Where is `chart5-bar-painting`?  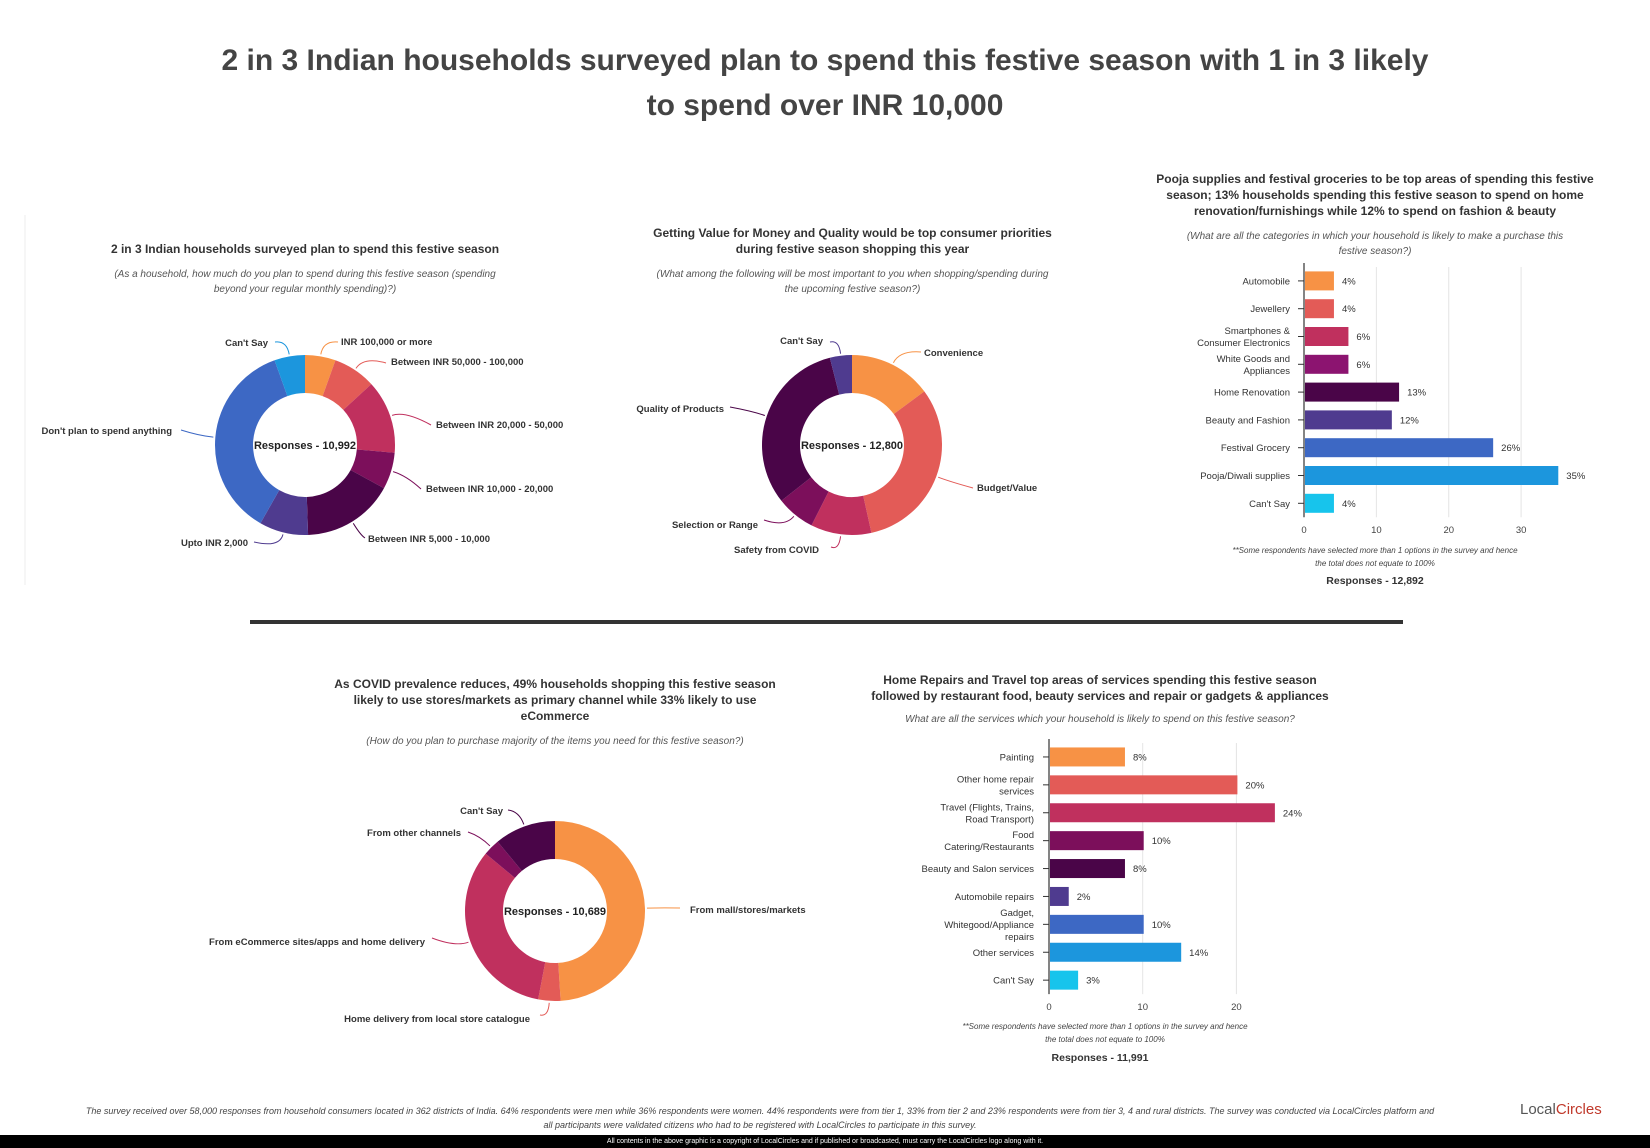
chart5-bar-painting is located at coordinates (1087, 757).